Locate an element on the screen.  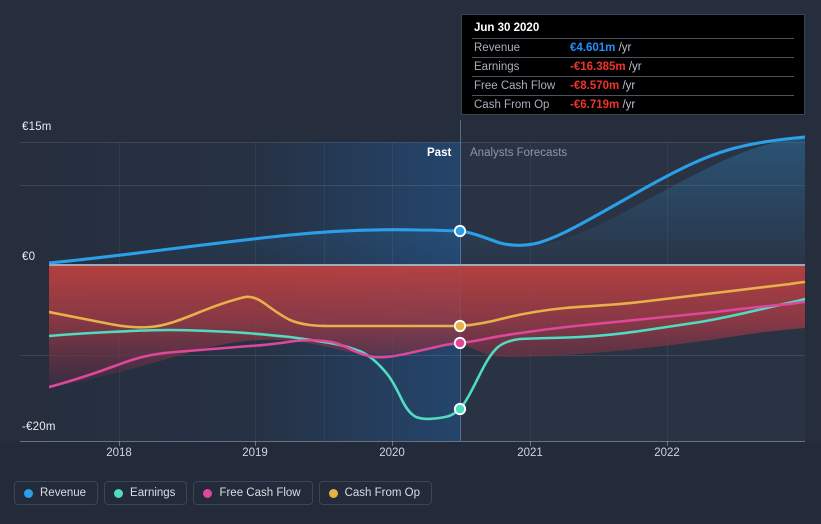
forecast-label: Analysts Forecasts is located at coordinates (519, 153).